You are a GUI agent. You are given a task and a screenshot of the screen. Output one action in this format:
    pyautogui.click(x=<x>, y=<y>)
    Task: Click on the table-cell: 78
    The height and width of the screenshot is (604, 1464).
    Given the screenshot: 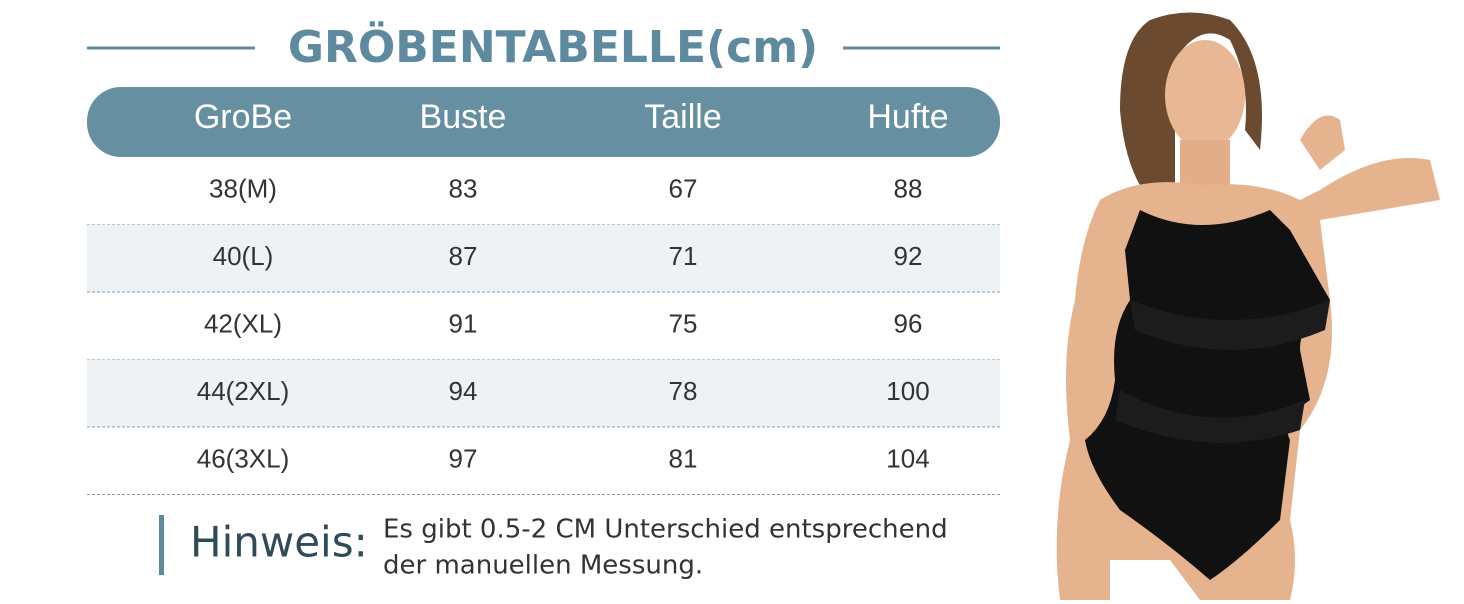 What is the action you would take?
    pyautogui.click(x=683, y=391)
    